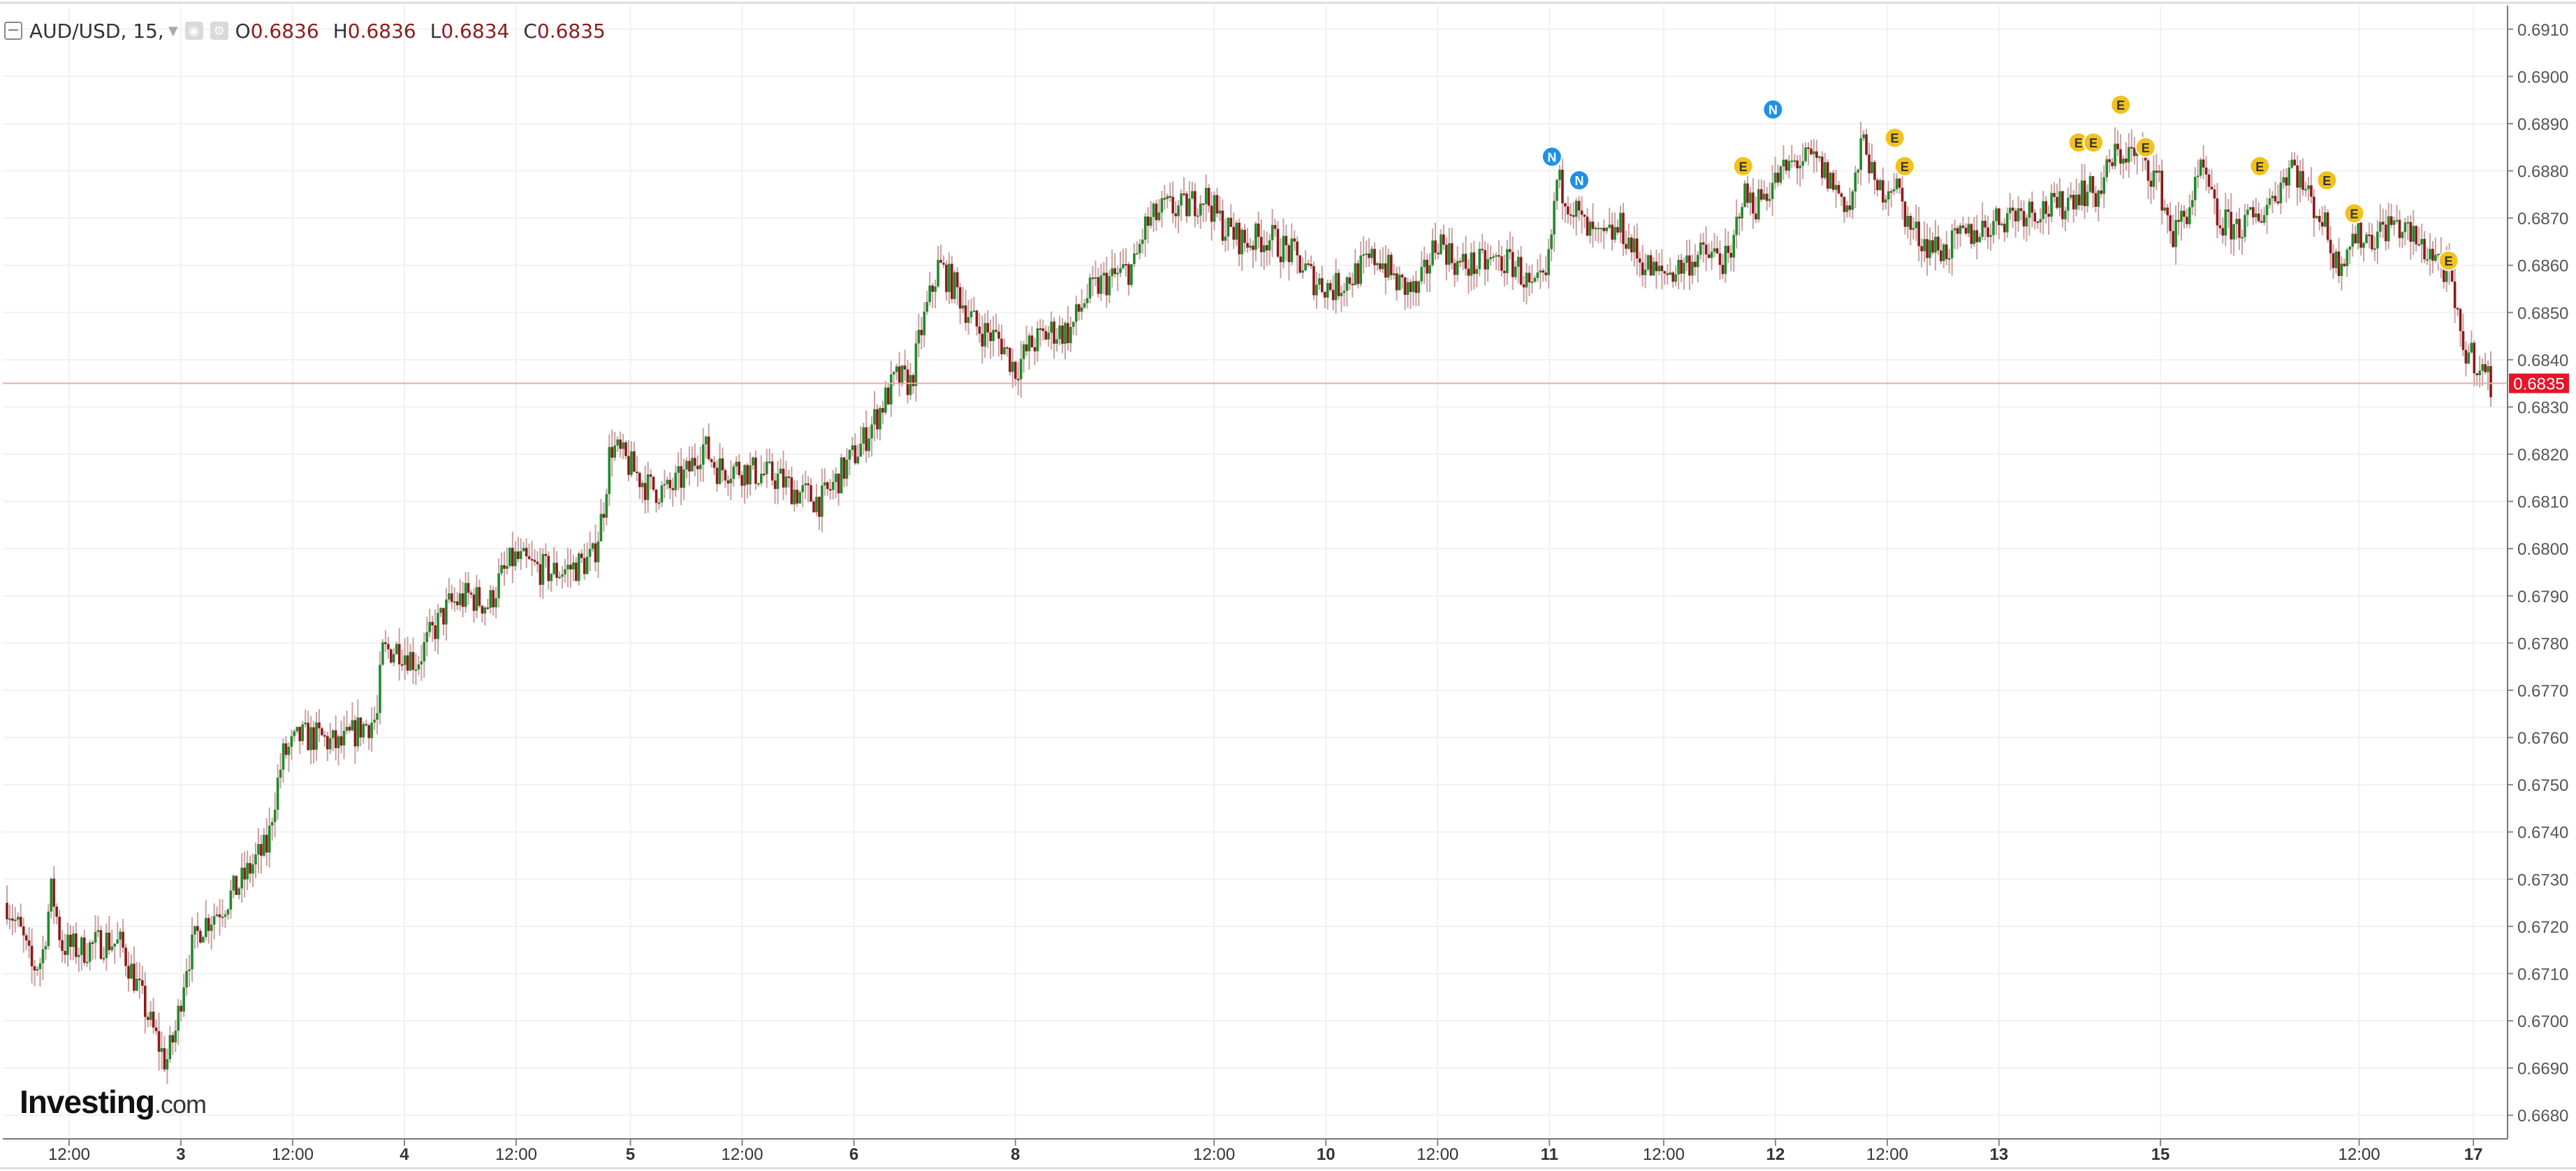 This screenshot has height=1171, width=2576. Describe the element at coordinates (219, 31) in the screenshot. I see `gear-icon: ⚙` at that location.